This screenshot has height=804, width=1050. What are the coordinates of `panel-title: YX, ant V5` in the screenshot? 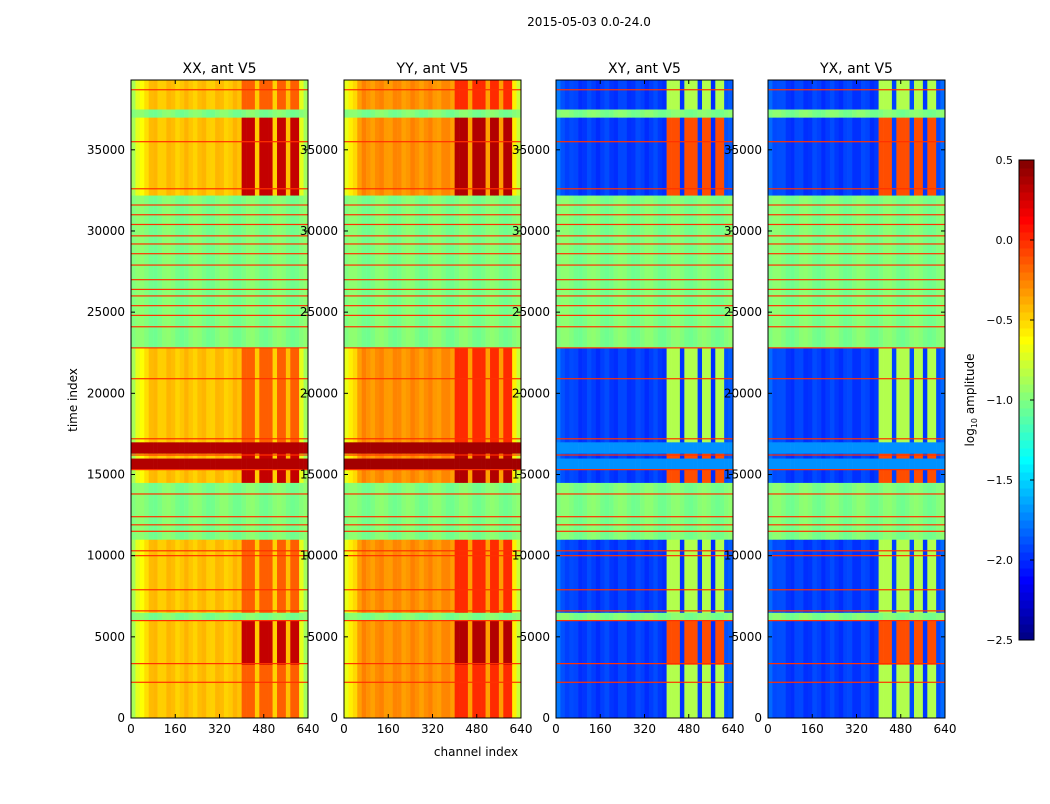 It's located at (856, 69).